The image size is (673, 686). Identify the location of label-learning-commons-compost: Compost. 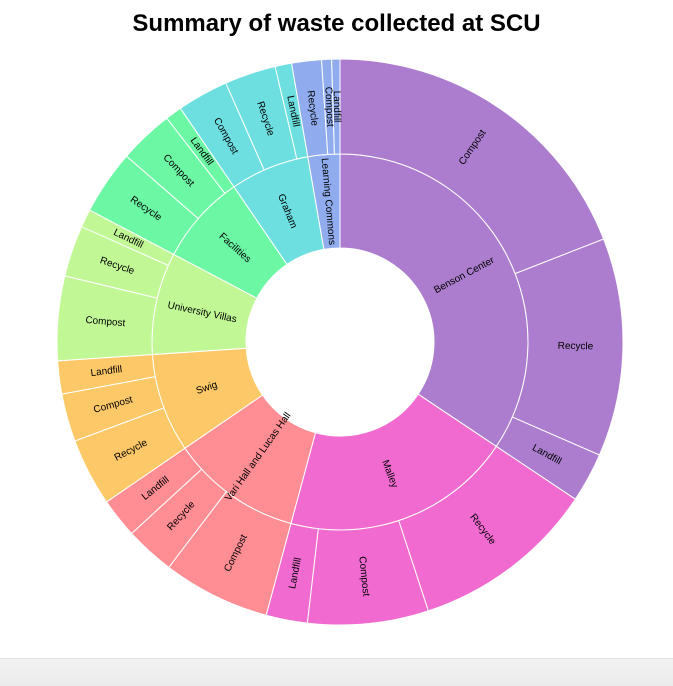
(328, 107).